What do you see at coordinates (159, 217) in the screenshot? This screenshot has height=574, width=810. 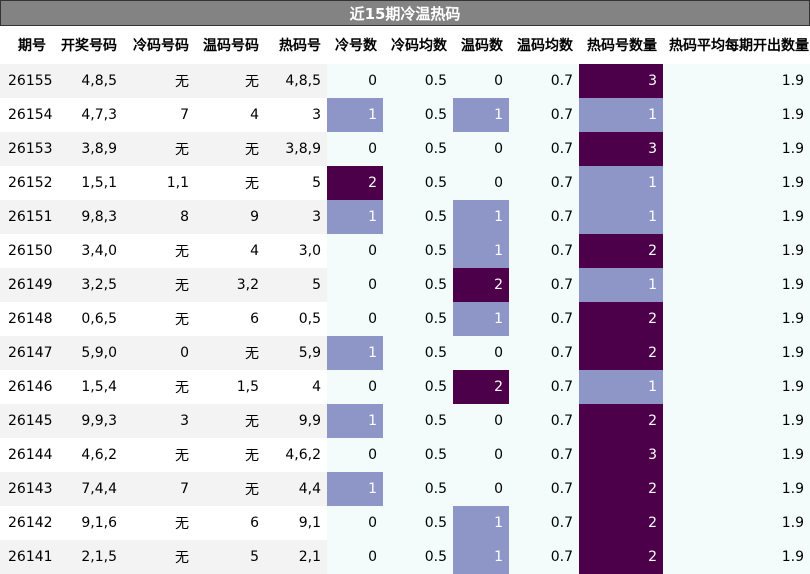 I see `cell-cold: 8` at bounding box center [159, 217].